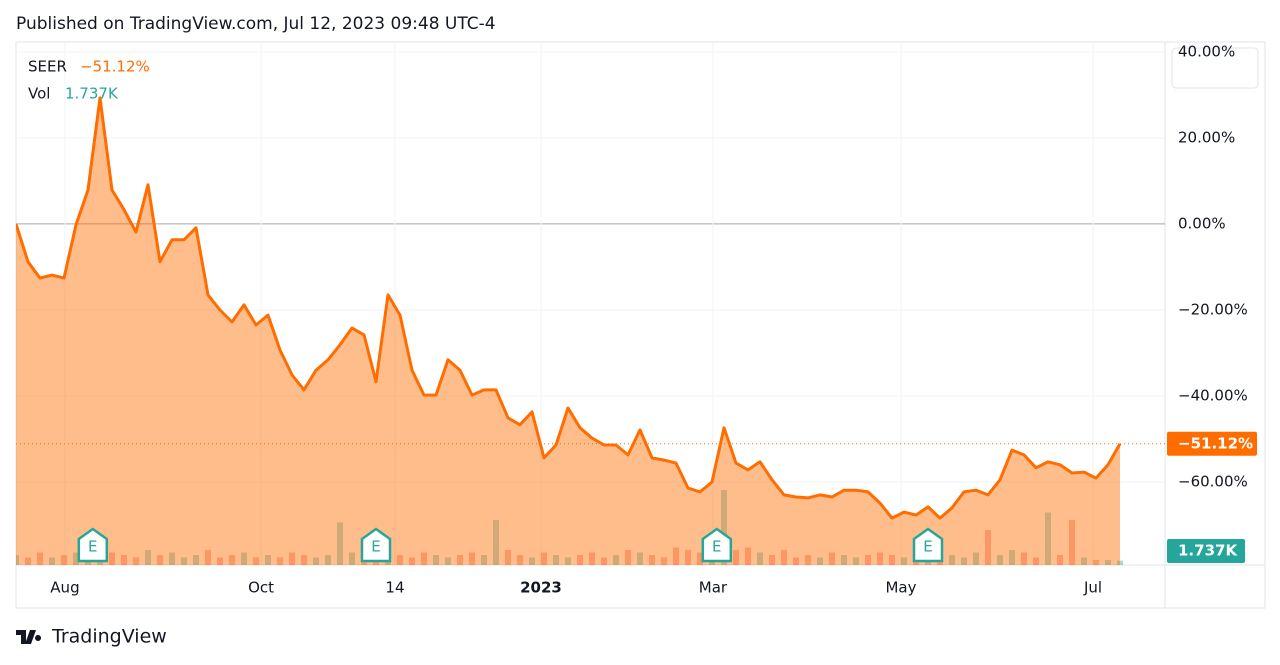  I want to click on y-axis: 40.00% 20.00% 0.00% −20.00% −40.00% −60.00%, so click(1213, 266).